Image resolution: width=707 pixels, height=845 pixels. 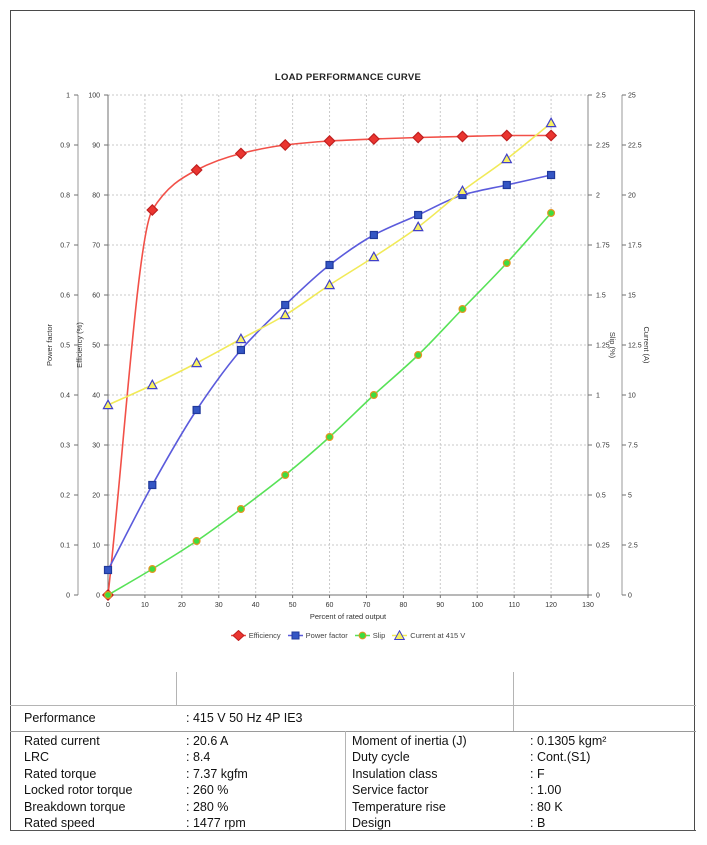 What do you see at coordinates (207, 741) in the screenshot?
I see `spec-value: : 20.6 A` at bounding box center [207, 741].